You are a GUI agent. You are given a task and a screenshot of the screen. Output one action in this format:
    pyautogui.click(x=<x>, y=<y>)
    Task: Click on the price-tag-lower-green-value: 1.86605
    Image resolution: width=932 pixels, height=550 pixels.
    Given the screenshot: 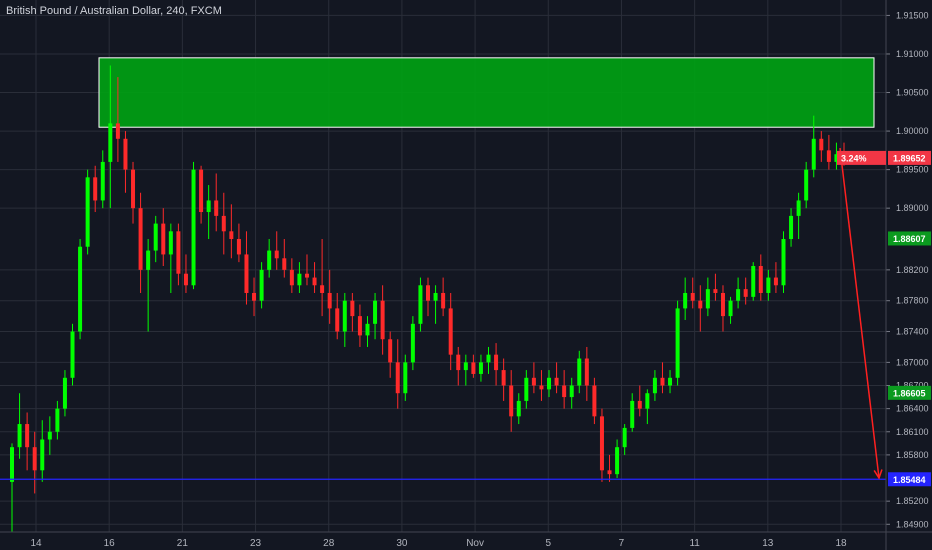 What is the action you would take?
    pyautogui.click(x=909, y=393)
    